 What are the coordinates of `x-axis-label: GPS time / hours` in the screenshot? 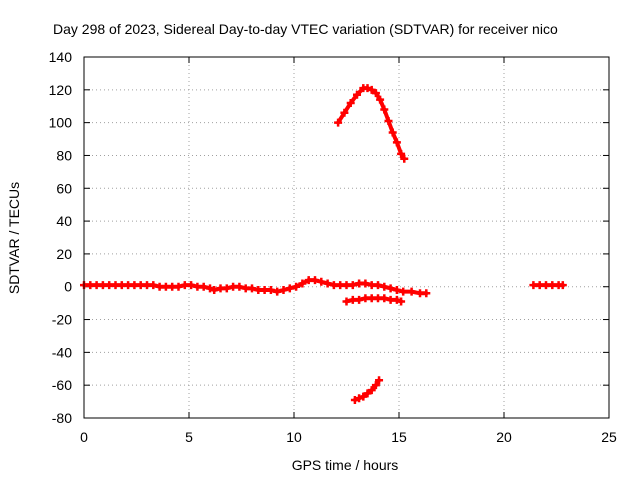 It's located at (345, 465).